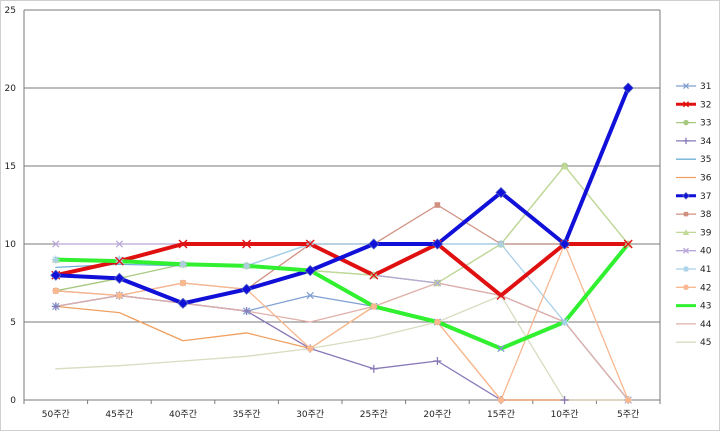  I want to click on legend-label-34: 34, so click(706, 142).